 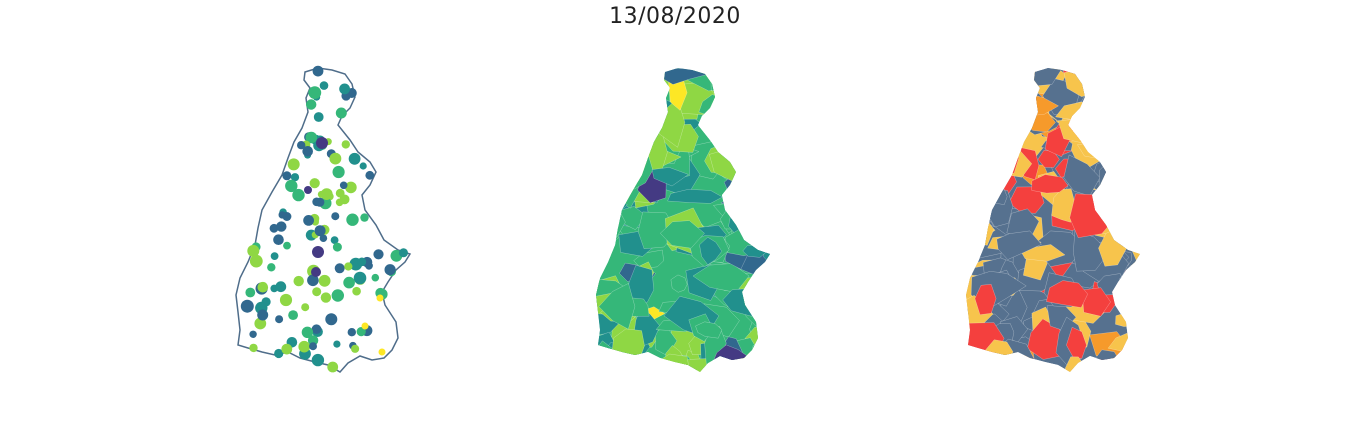 I want to click on municipality-bubbles, so click(x=324, y=219).